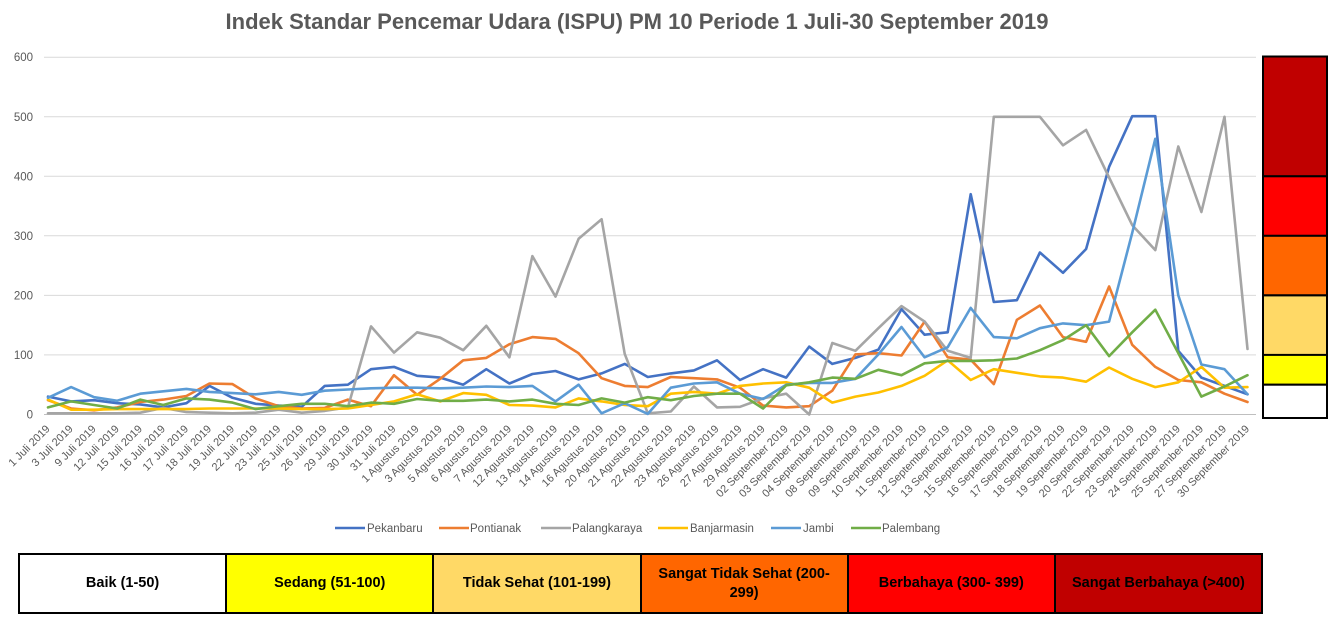 The height and width of the screenshot is (632, 1343). Describe the element at coordinates (23, 237) in the screenshot. I see `svg-text: 300` at that location.